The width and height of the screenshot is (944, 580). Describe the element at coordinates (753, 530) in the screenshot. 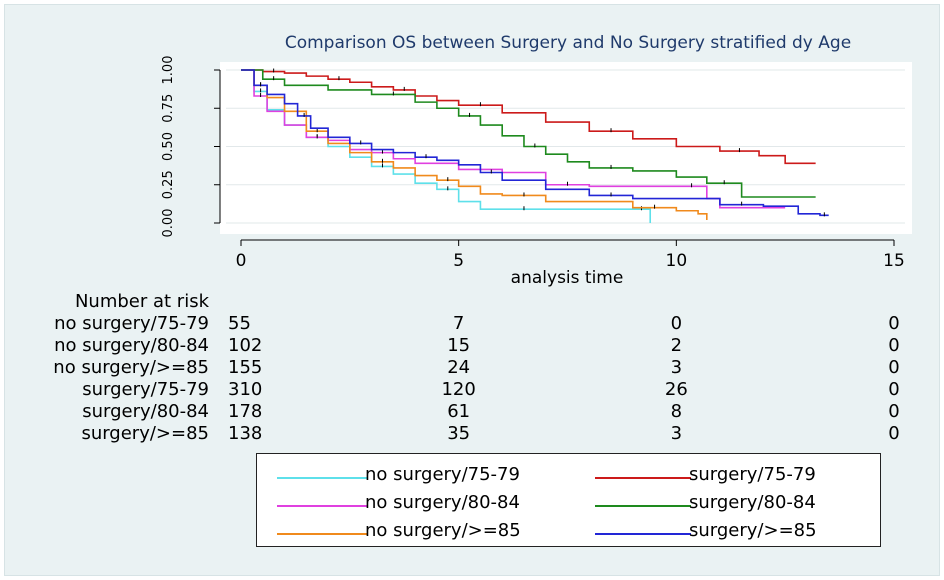

I see `legend-label: surgery/>=85` at that location.